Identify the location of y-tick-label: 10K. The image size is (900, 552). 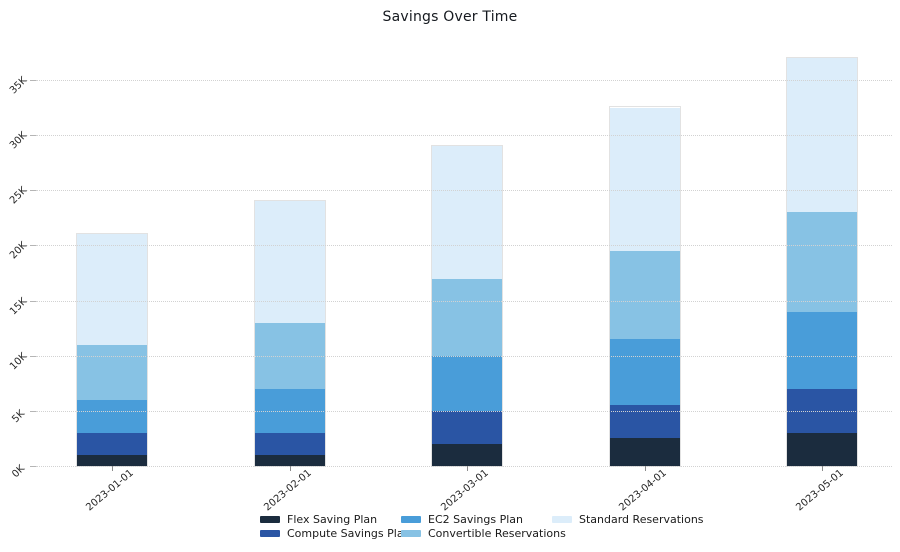
(18, 361).